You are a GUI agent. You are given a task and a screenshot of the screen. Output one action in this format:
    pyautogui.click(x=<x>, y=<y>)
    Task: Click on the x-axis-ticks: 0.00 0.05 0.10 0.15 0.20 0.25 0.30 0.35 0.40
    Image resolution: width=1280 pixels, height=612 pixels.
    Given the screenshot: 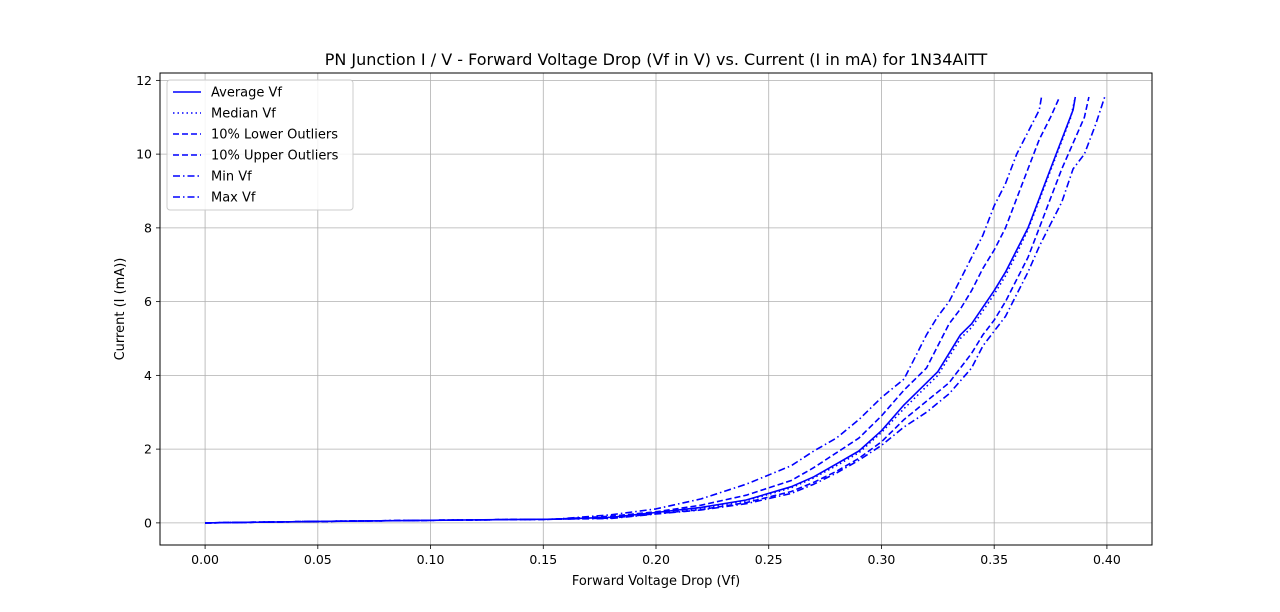 What is the action you would take?
    pyautogui.click(x=656, y=556)
    